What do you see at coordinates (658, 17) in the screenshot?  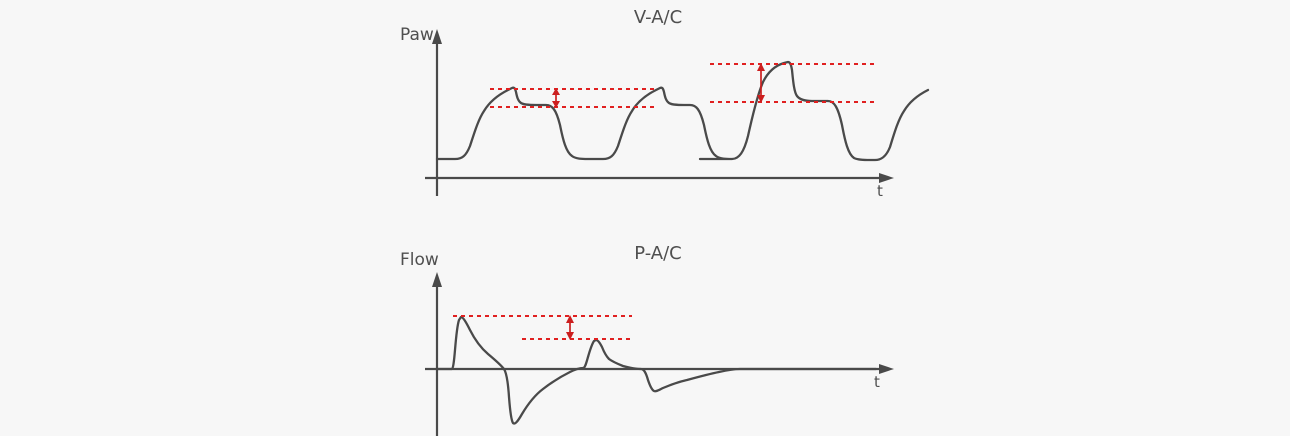 I see `panel-title-vac: V-A/C` at bounding box center [658, 17].